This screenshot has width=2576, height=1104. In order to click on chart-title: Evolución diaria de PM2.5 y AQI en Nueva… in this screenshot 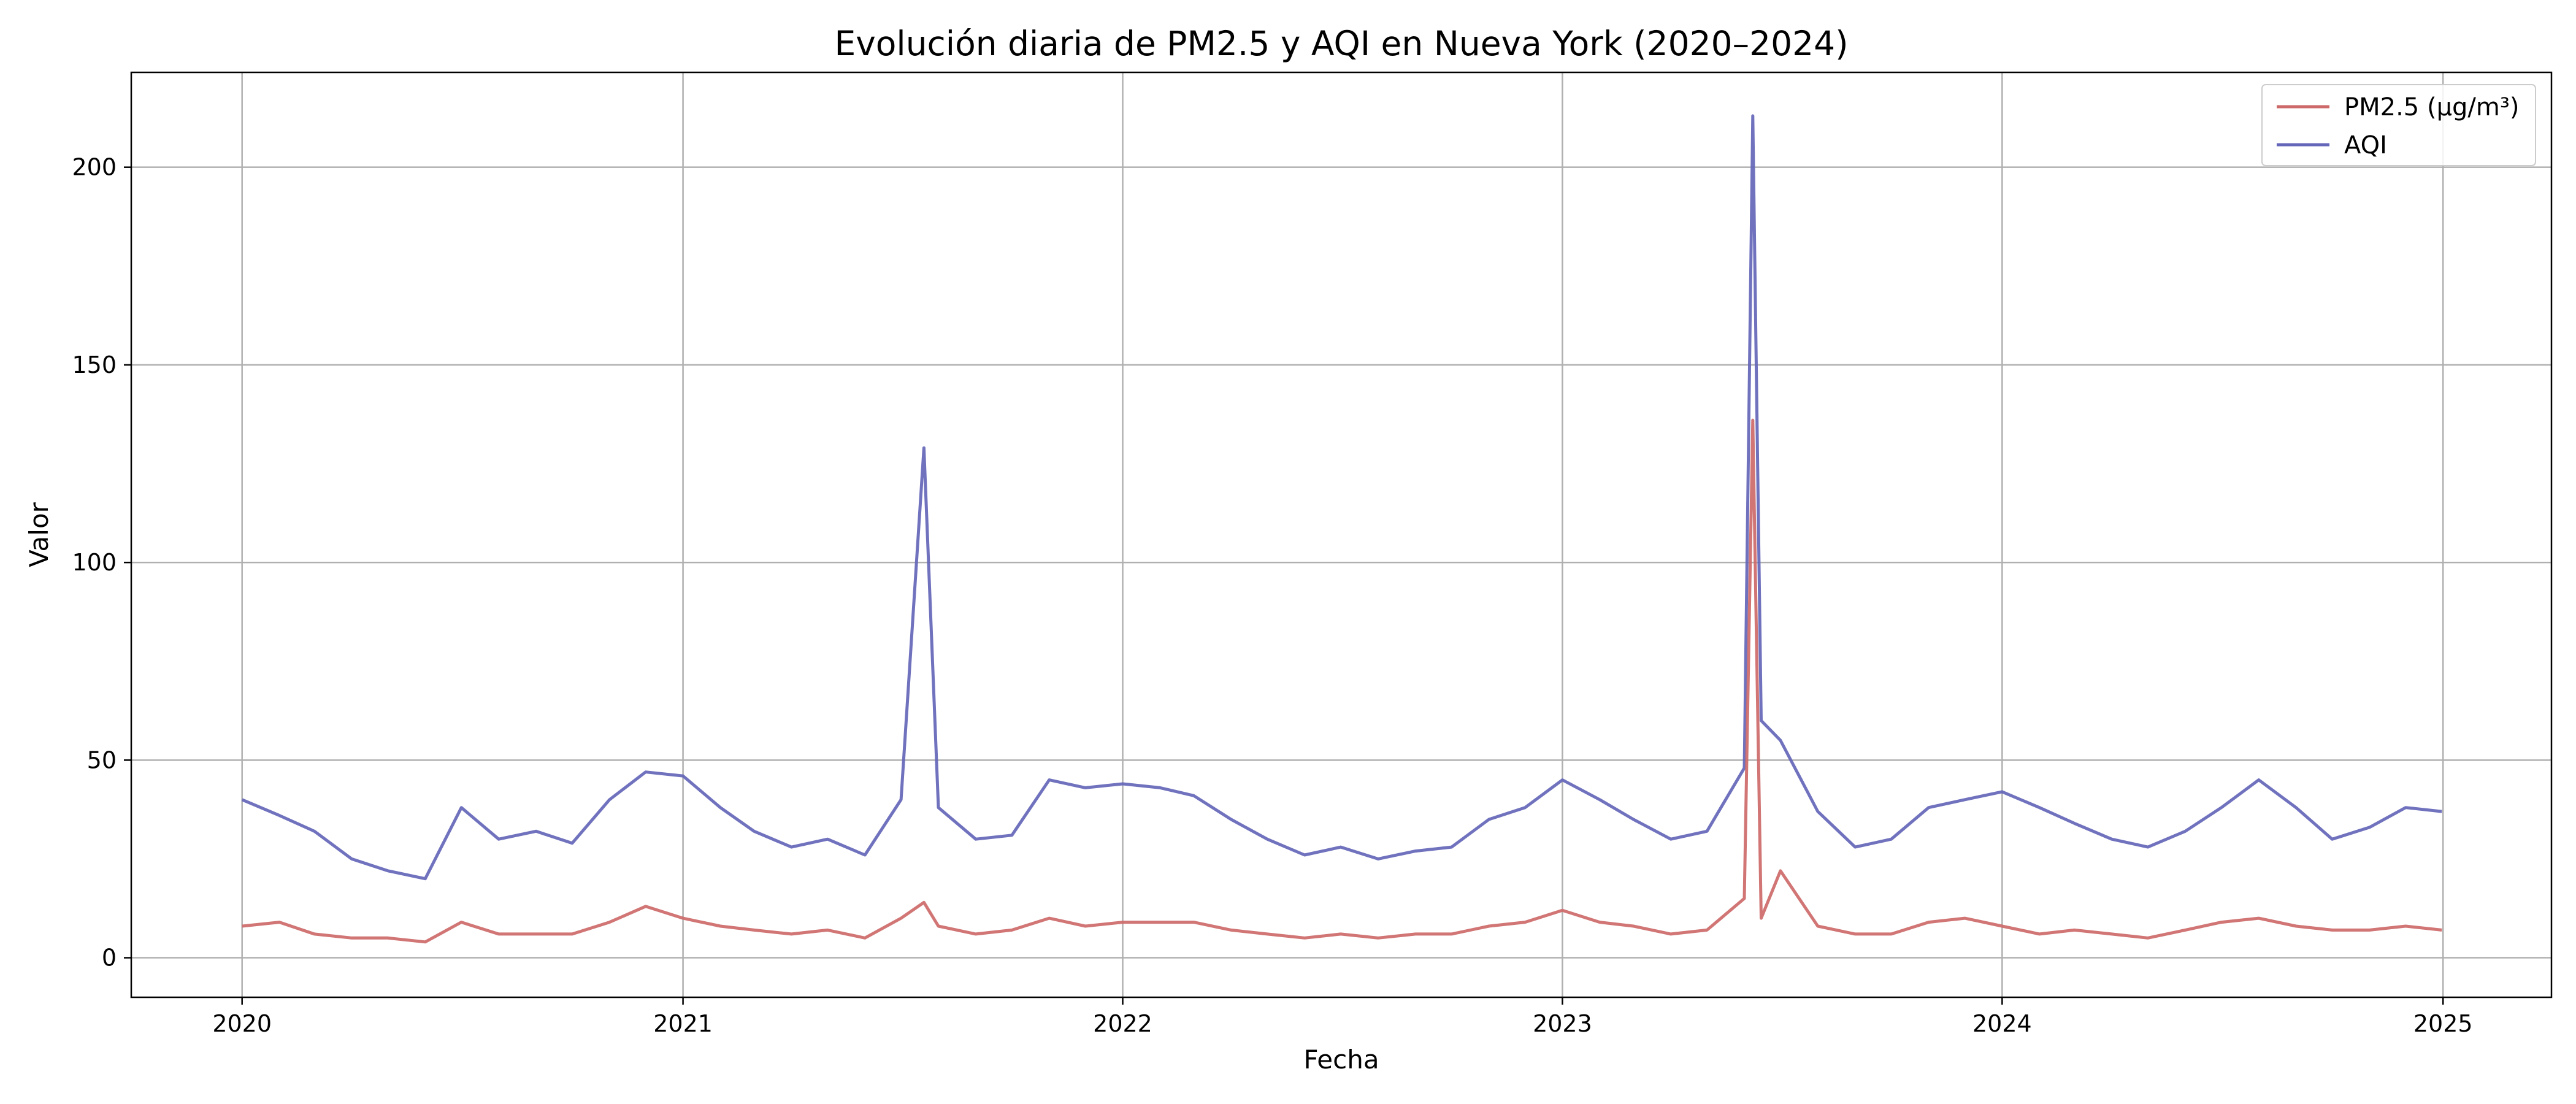, I will do `click(1341, 43)`.